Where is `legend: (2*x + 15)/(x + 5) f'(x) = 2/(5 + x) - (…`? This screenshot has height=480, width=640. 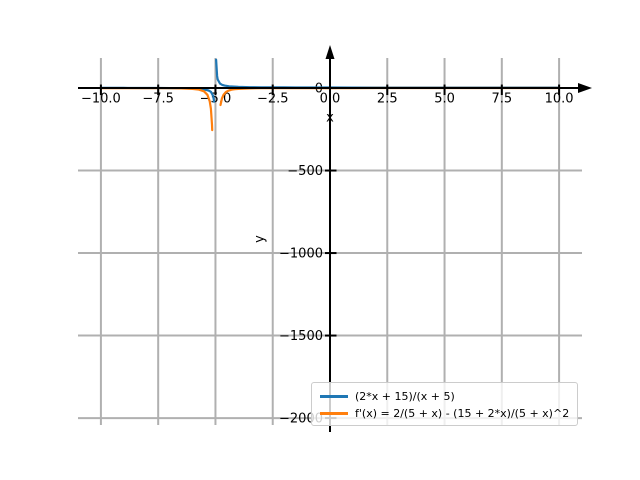 legend: (2*x + 15)/(x + 5) f'(x) = 2/(5 + x) - (… is located at coordinates (444, 404).